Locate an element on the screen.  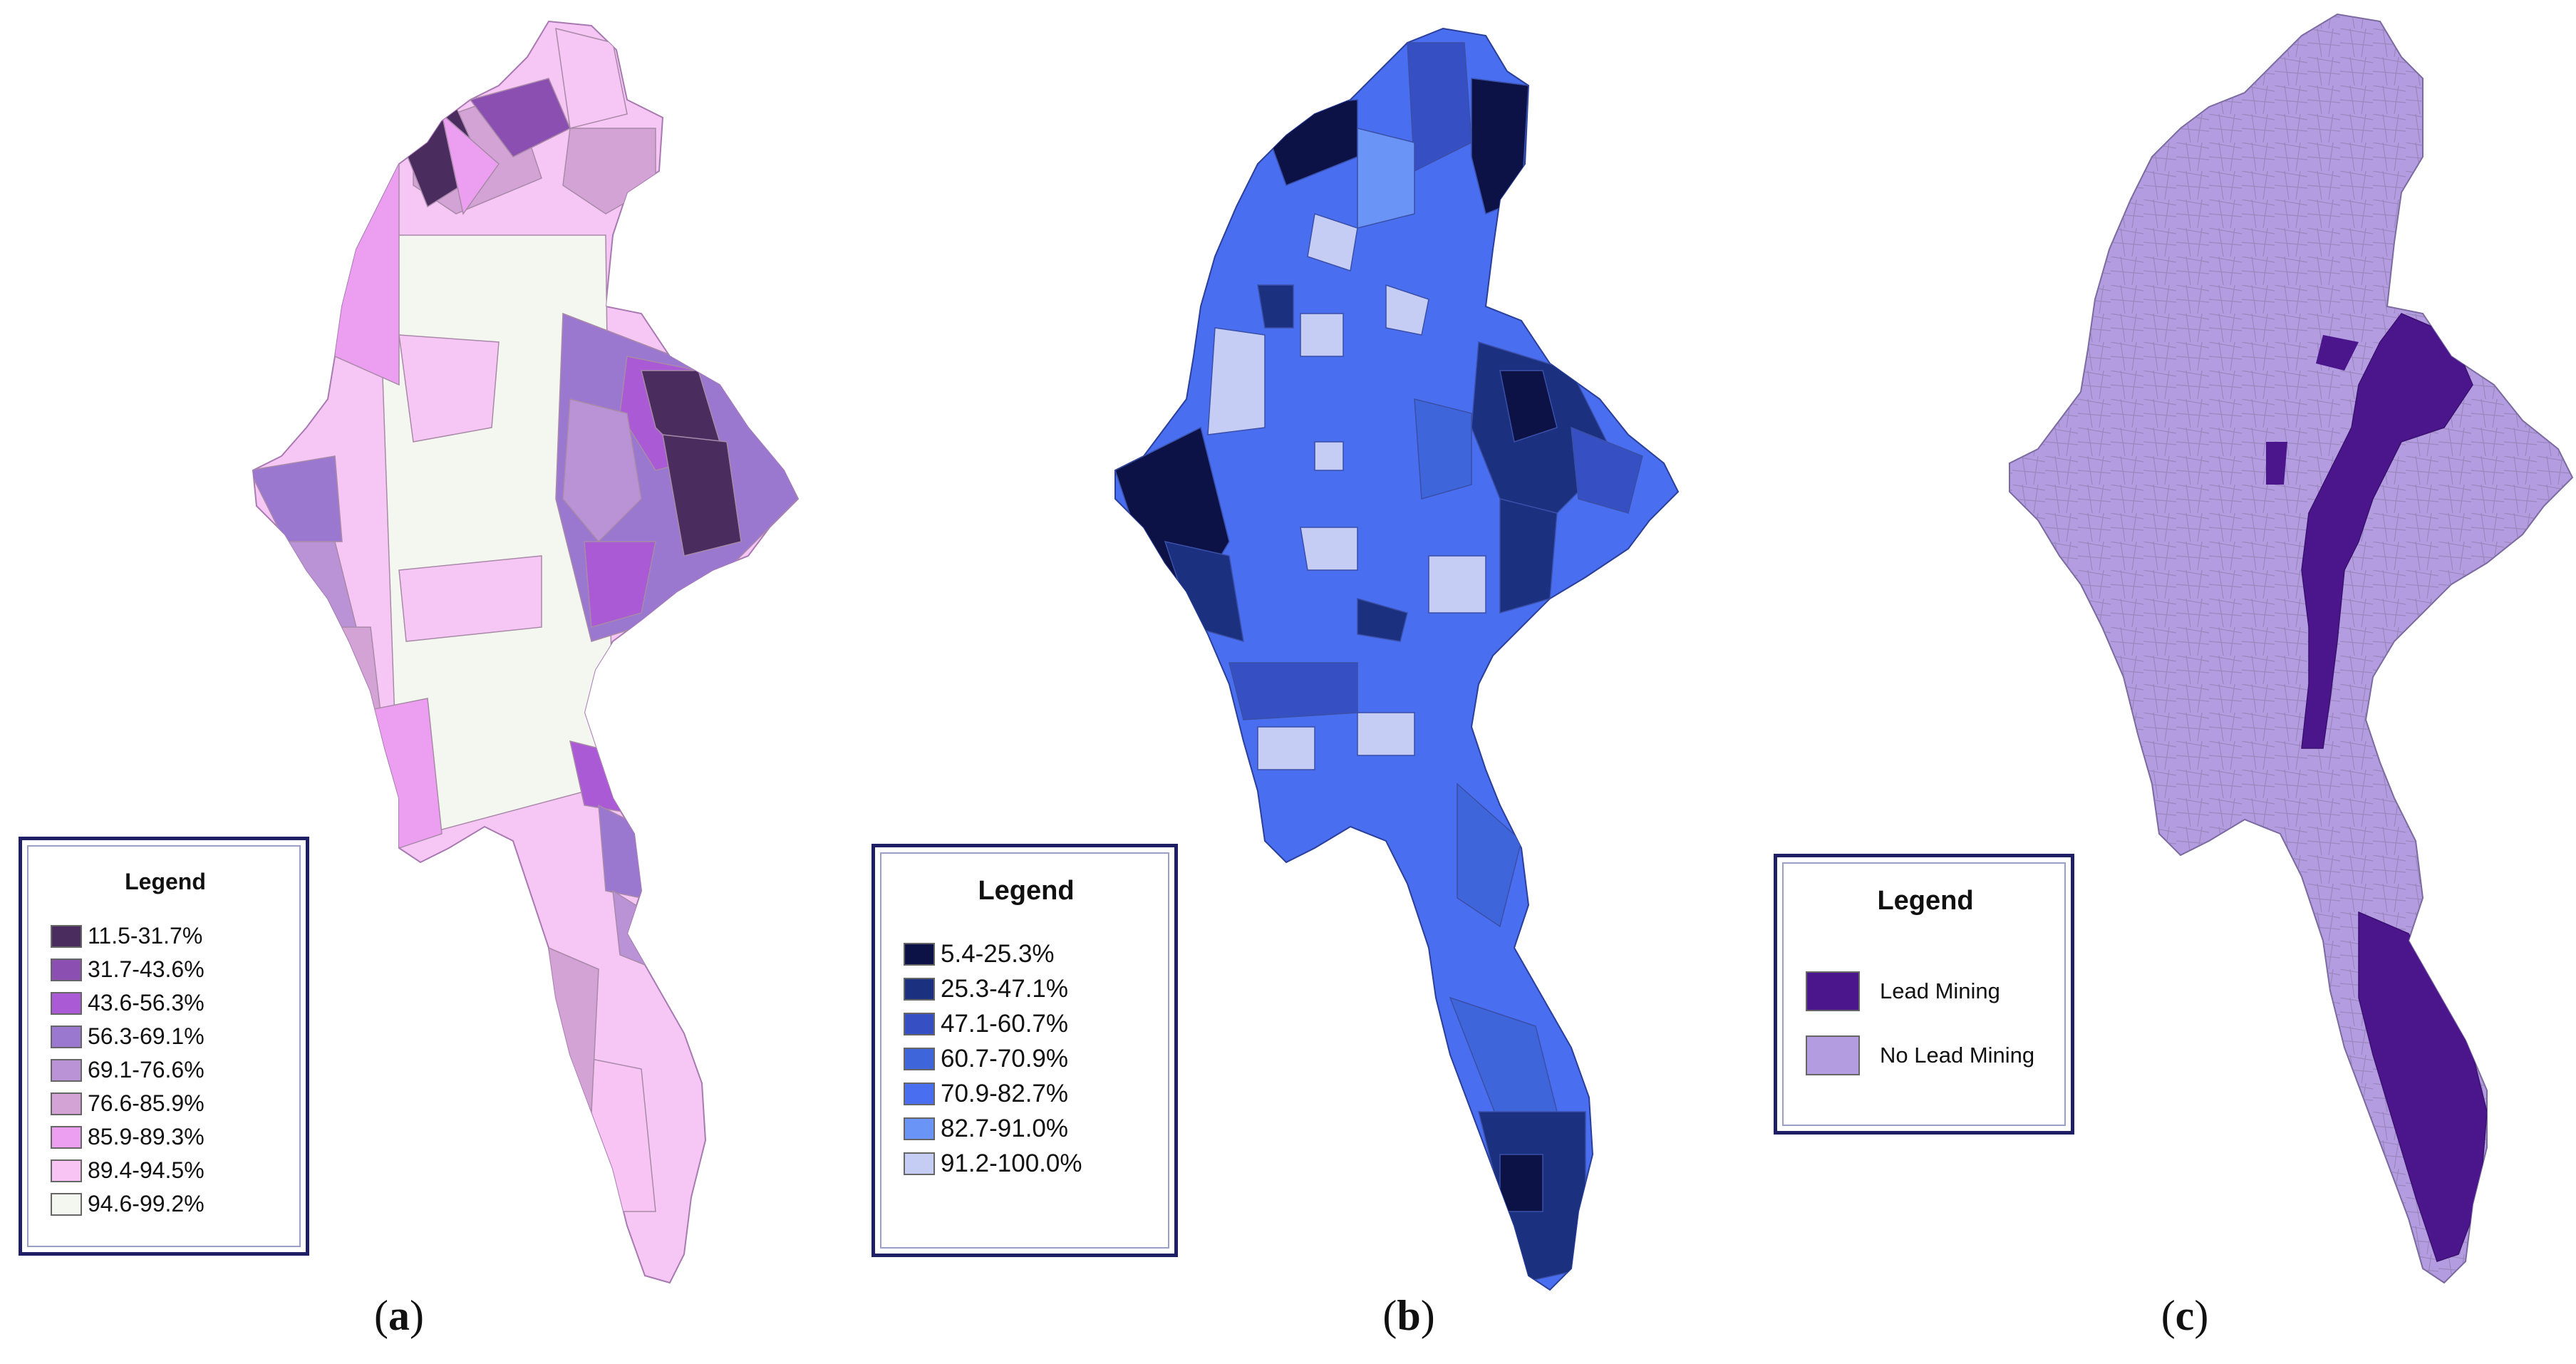
lead-mining-region is located at coordinates (2387, 531).